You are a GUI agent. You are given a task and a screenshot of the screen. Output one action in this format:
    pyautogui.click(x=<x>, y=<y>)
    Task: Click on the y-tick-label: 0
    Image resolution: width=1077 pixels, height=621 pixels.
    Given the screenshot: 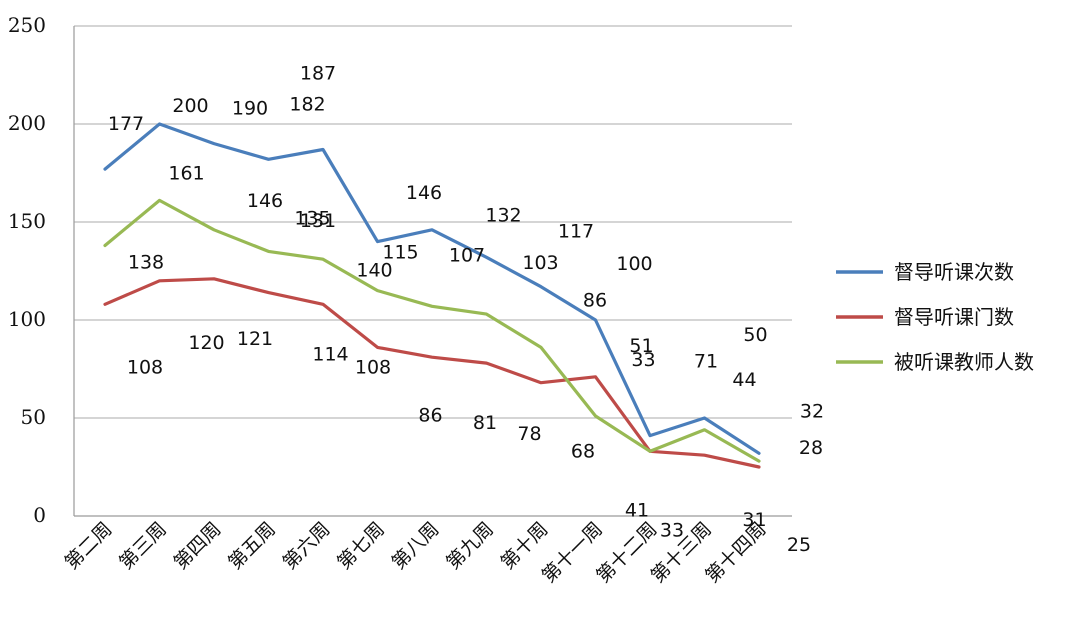 What is the action you would take?
    pyautogui.click(x=39, y=515)
    